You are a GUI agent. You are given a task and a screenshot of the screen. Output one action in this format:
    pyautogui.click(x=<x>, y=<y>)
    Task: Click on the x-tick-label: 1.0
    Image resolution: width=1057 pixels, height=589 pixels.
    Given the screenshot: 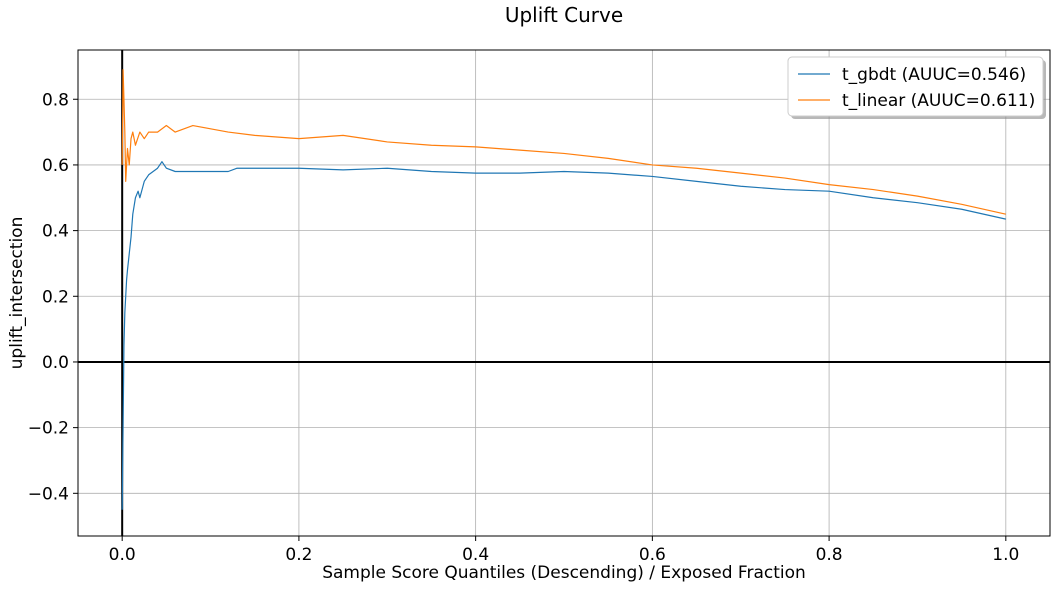 What is the action you would take?
    pyautogui.click(x=1005, y=555)
    